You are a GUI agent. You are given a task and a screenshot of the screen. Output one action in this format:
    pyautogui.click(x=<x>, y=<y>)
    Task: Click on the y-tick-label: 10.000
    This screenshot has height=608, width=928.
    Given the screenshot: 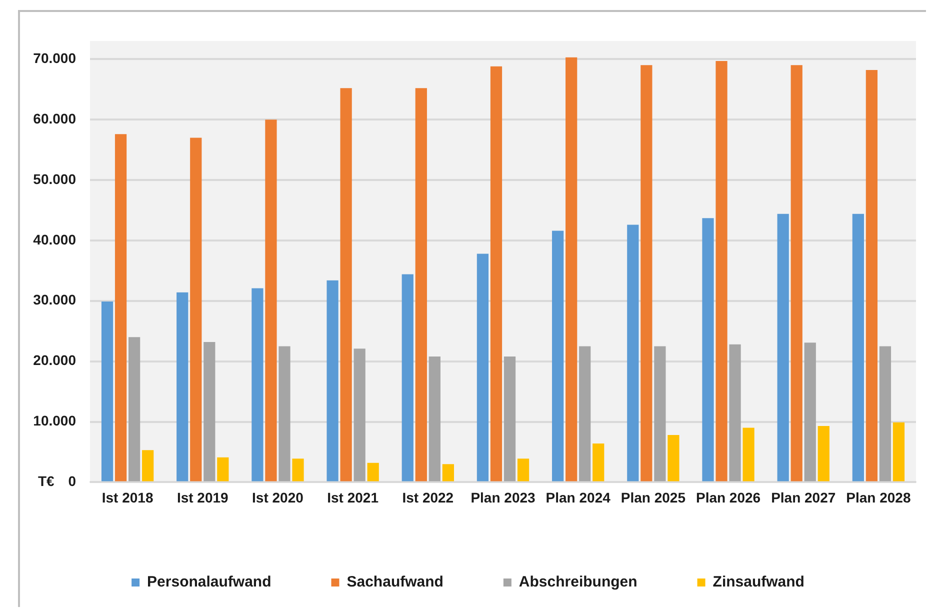 What is the action you would take?
    pyautogui.click(x=54, y=420)
    